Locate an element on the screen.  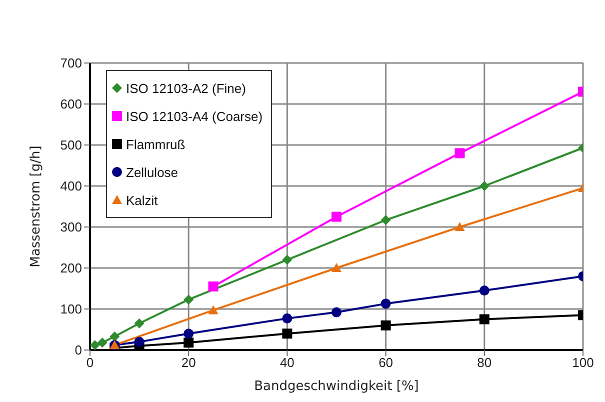
x-axis-title: Bandgeschwindigkeit [%] is located at coordinates (336, 386).